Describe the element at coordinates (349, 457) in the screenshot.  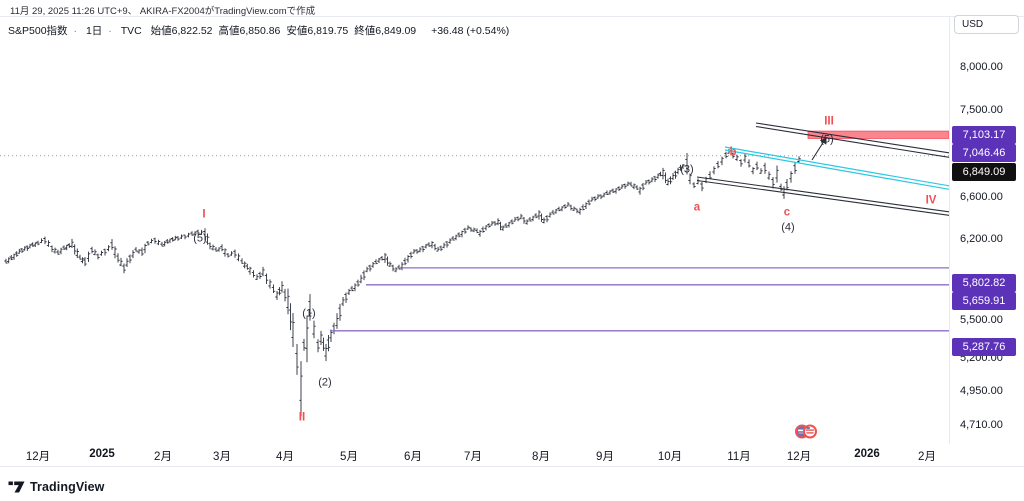
I see `time-tick-5月: 5月` at that location.